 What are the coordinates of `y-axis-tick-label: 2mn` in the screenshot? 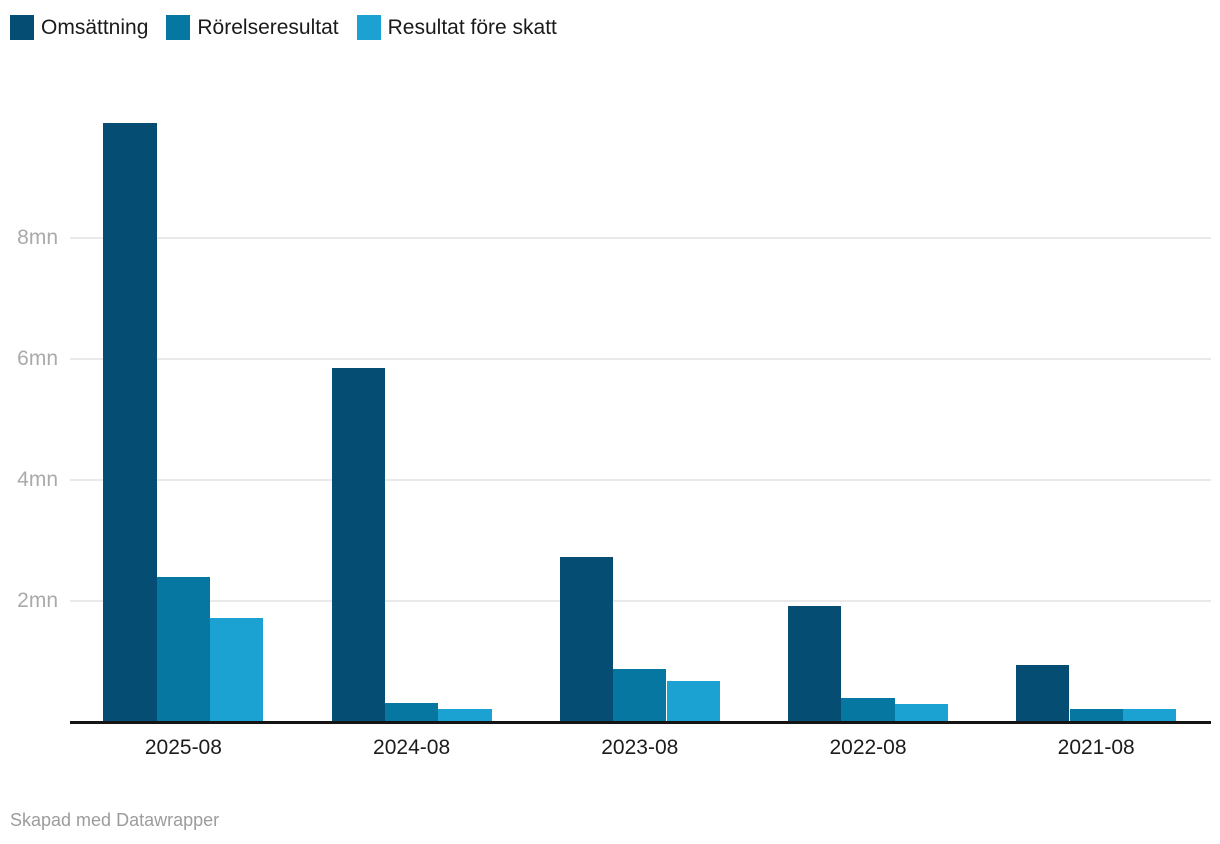 It's located at (37, 600).